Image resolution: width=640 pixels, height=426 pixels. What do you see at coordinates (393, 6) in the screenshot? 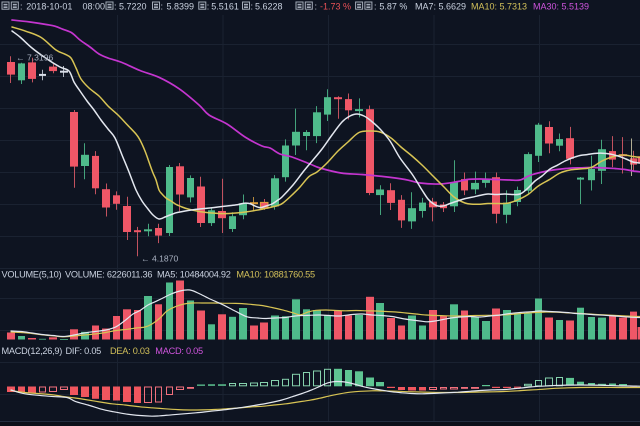
I see `svg-text: 5.87 %` at bounding box center [393, 6].